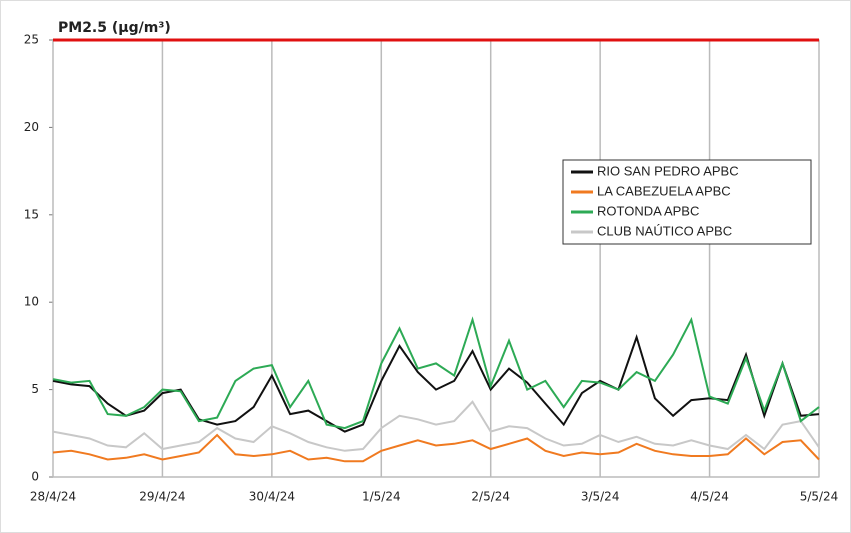 The image size is (851, 533). Describe the element at coordinates (31, 302) in the screenshot. I see `y-tick-label: 10` at that location.